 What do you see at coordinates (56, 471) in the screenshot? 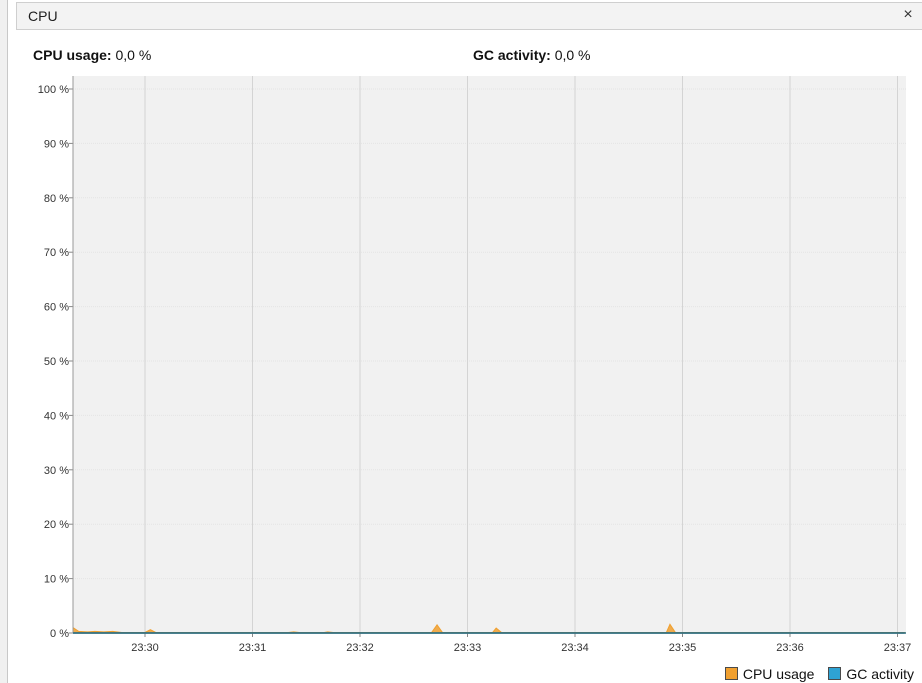
I see `y-tick-label: 30 %` at bounding box center [56, 471].